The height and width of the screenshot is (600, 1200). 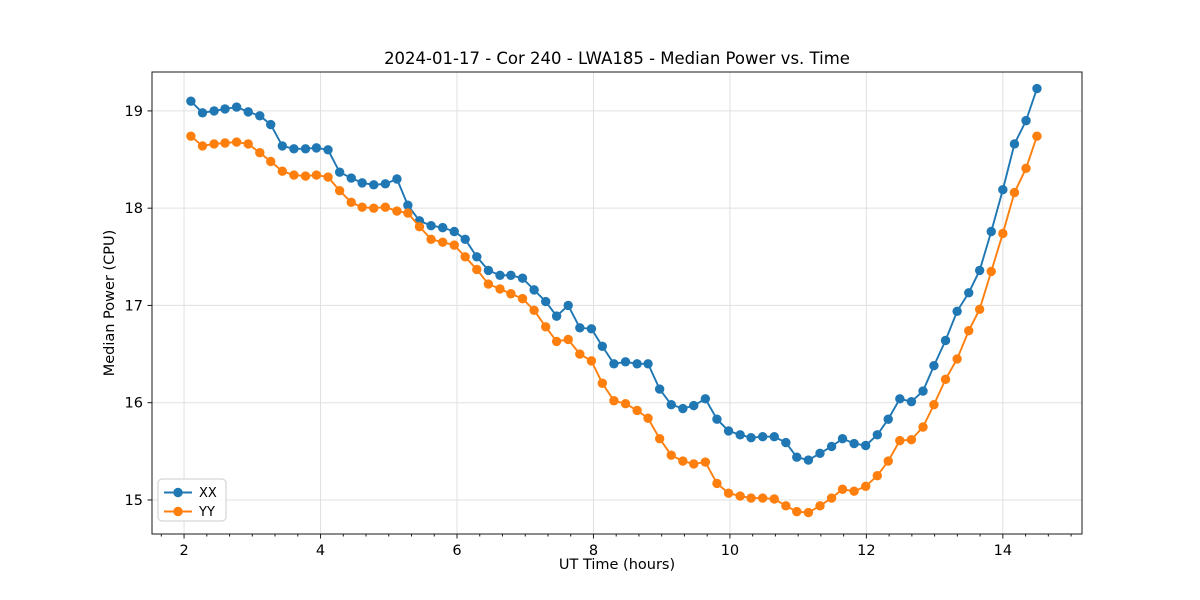 What do you see at coordinates (110, 303) in the screenshot?
I see `y-axis-label: Median Power (CPU)` at bounding box center [110, 303].